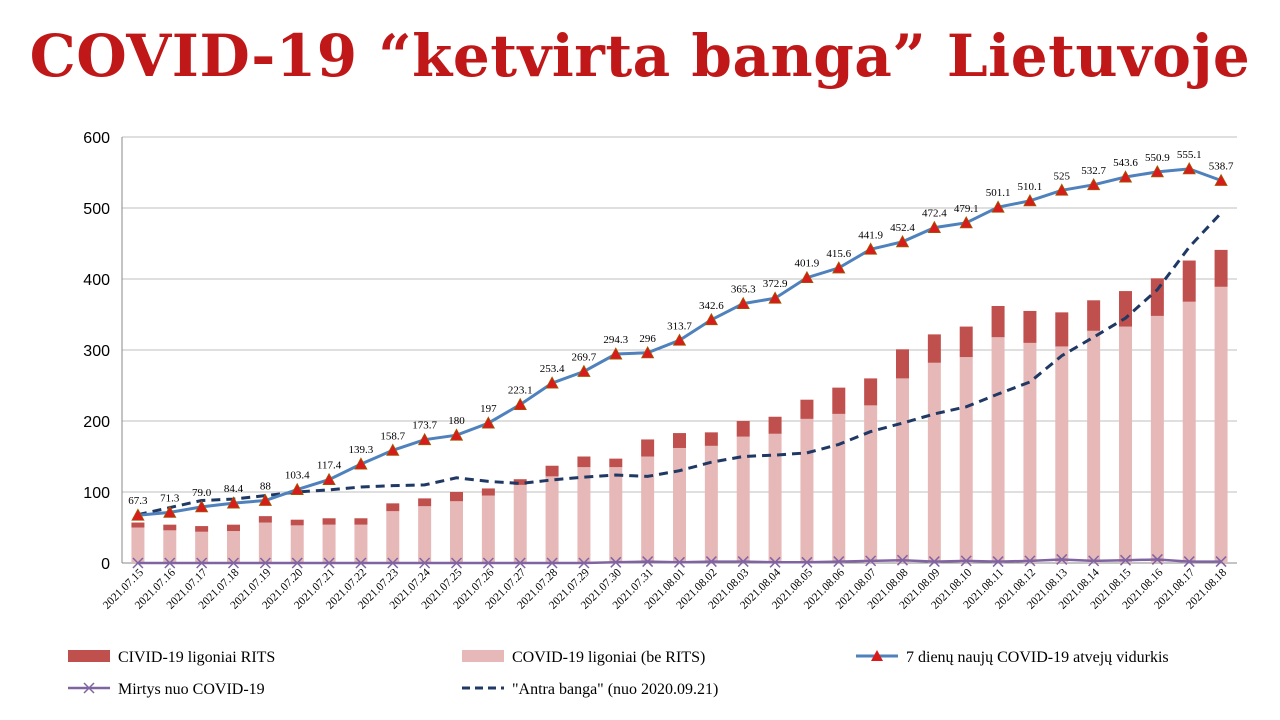 This screenshot has height=720, width=1280. I want to click on data-label: 173.7, so click(424, 426).